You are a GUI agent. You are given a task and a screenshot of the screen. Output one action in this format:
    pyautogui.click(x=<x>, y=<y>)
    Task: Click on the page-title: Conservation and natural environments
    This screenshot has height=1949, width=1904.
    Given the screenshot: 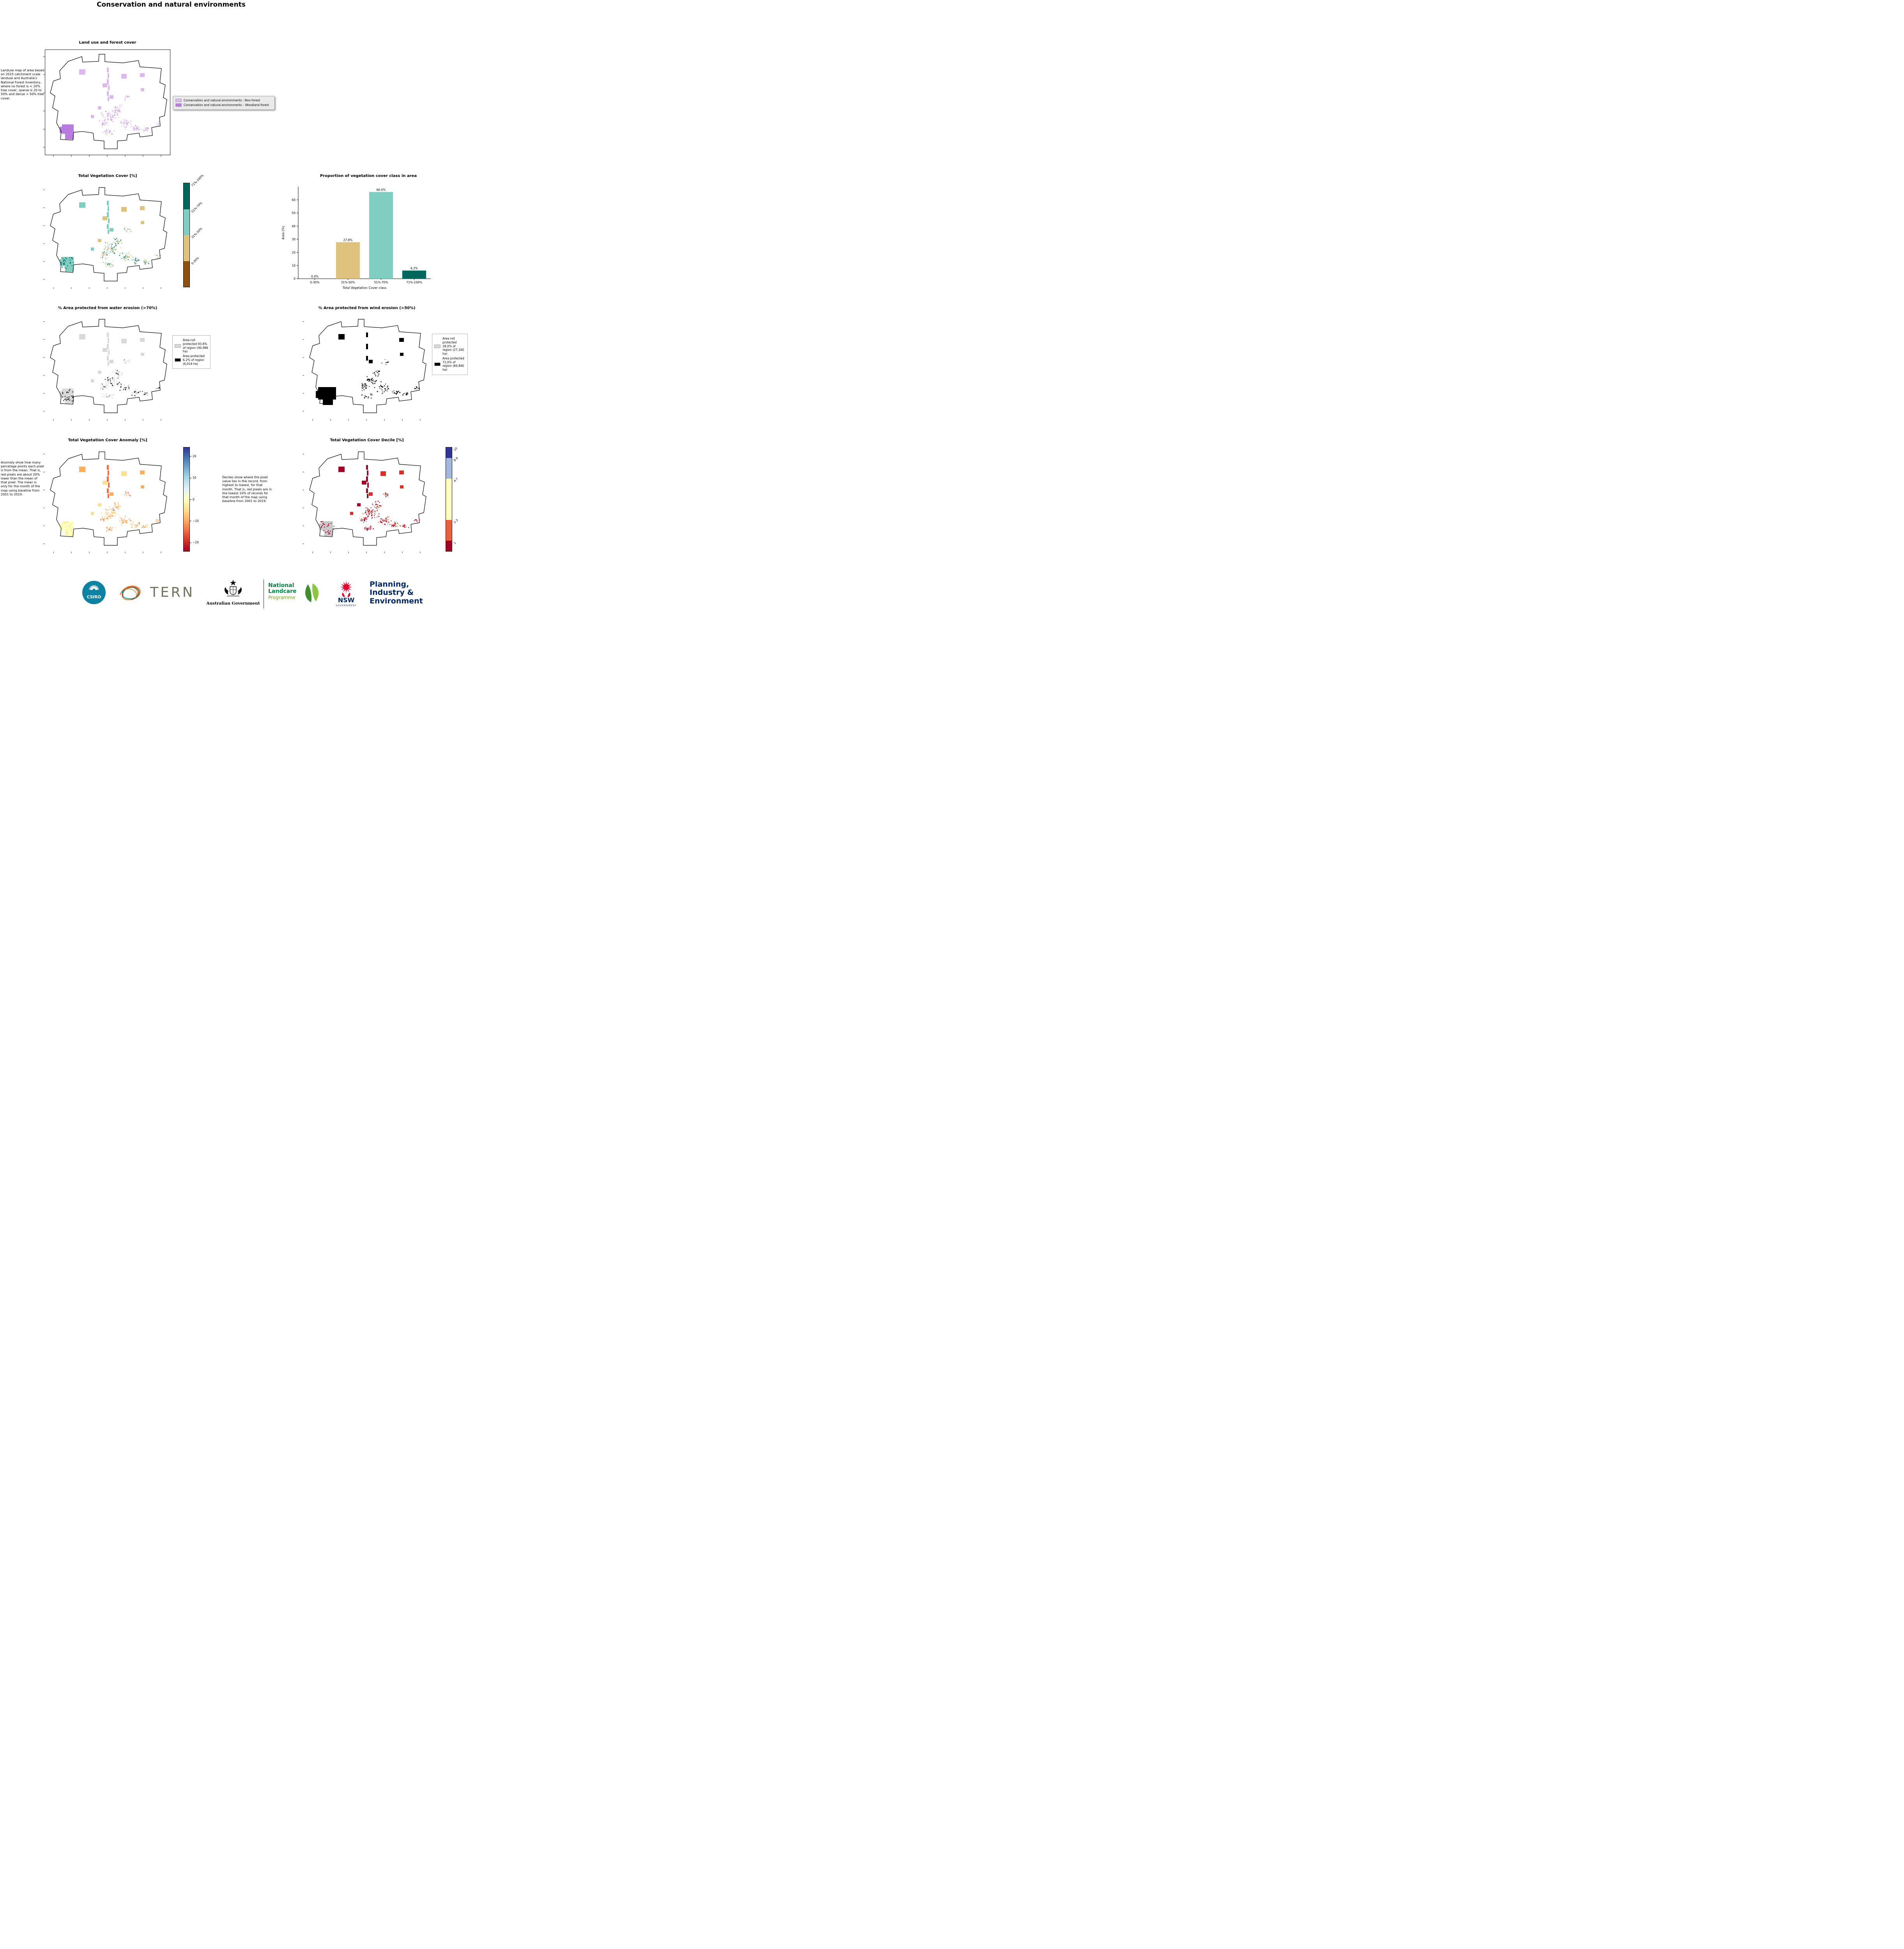 What is the action you would take?
    pyautogui.click(x=171, y=5)
    